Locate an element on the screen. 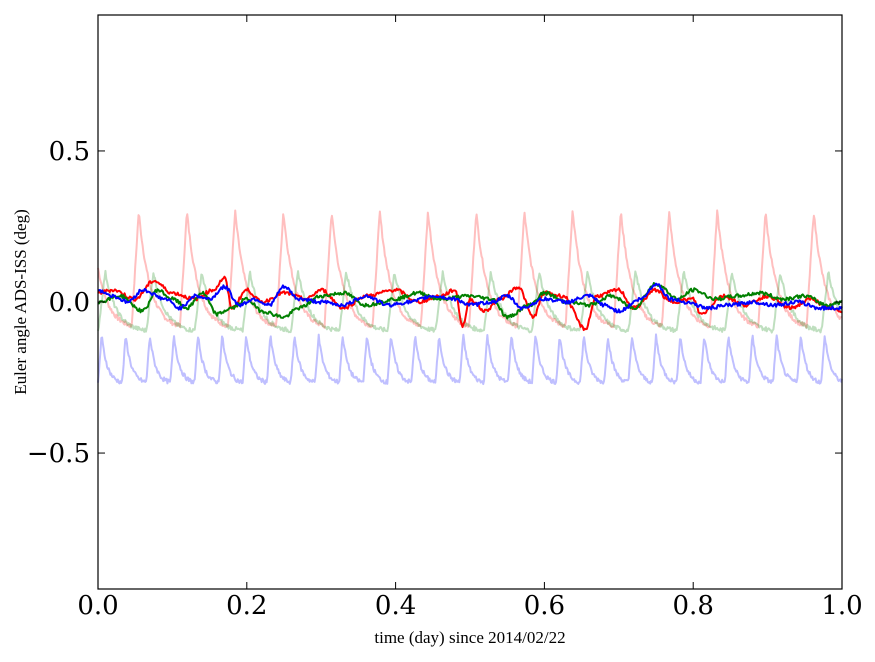 The image size is (875, 662). x-tick-label-4: 0.8 is located at coordinates (693, 606).